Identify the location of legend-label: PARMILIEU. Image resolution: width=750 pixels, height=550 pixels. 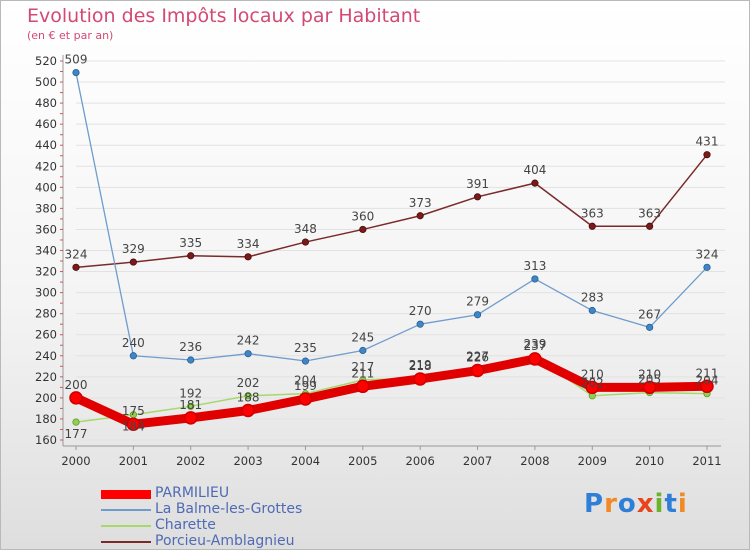
(192, 493).